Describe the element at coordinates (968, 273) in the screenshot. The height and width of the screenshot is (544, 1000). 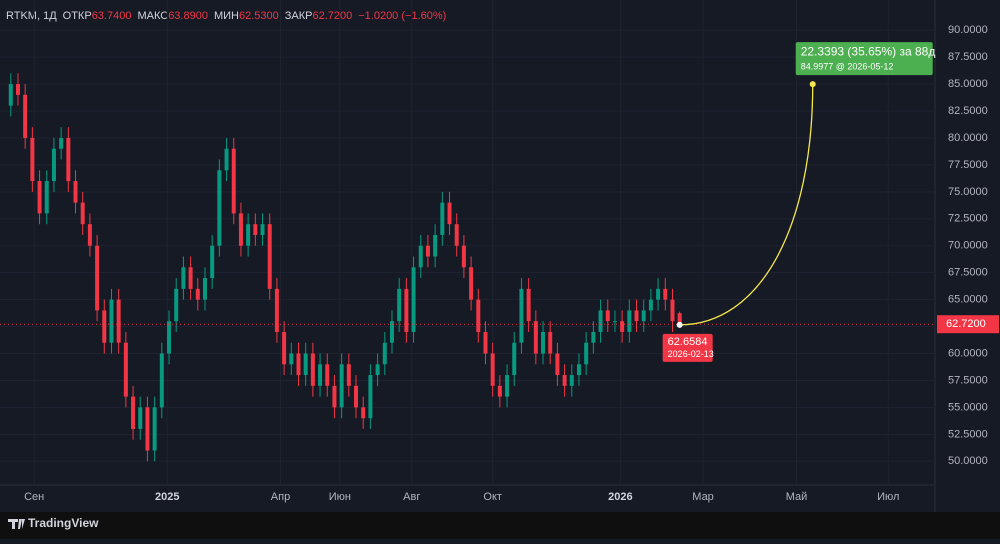
I see `y-tick-label: 67.5000` at that location.